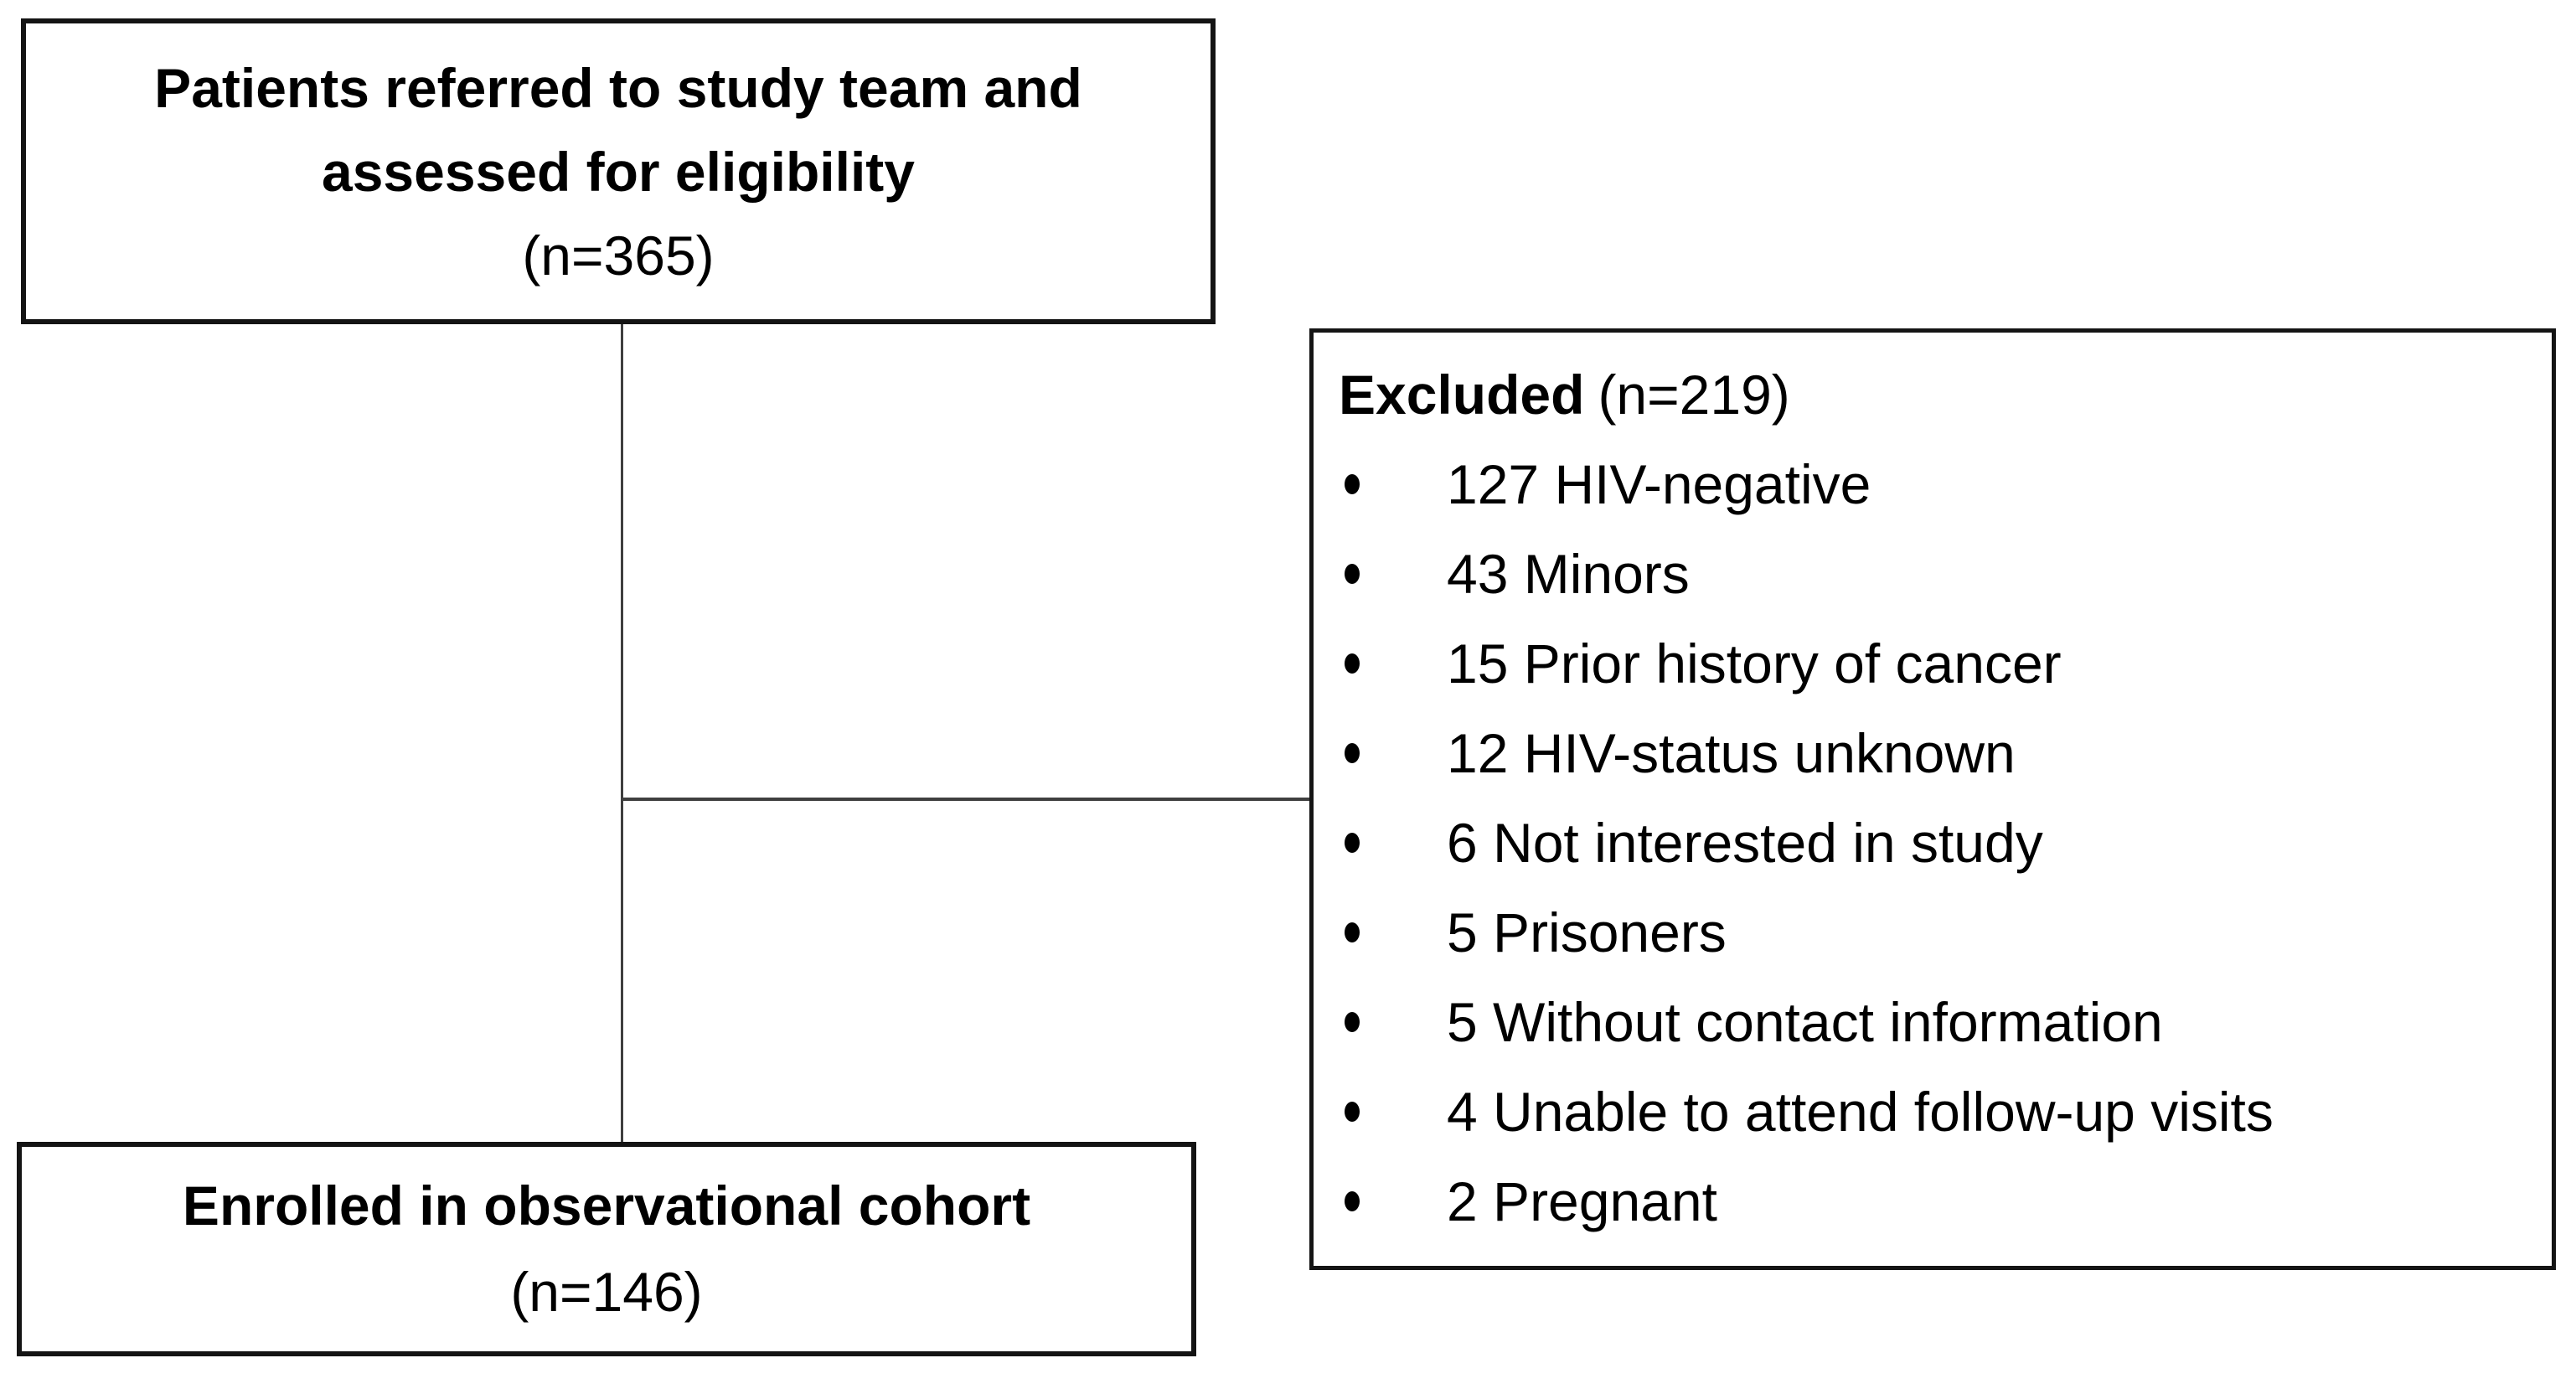  I want to click on excluded-reason-text: 6 Not interested in study, so click(1745, 842).